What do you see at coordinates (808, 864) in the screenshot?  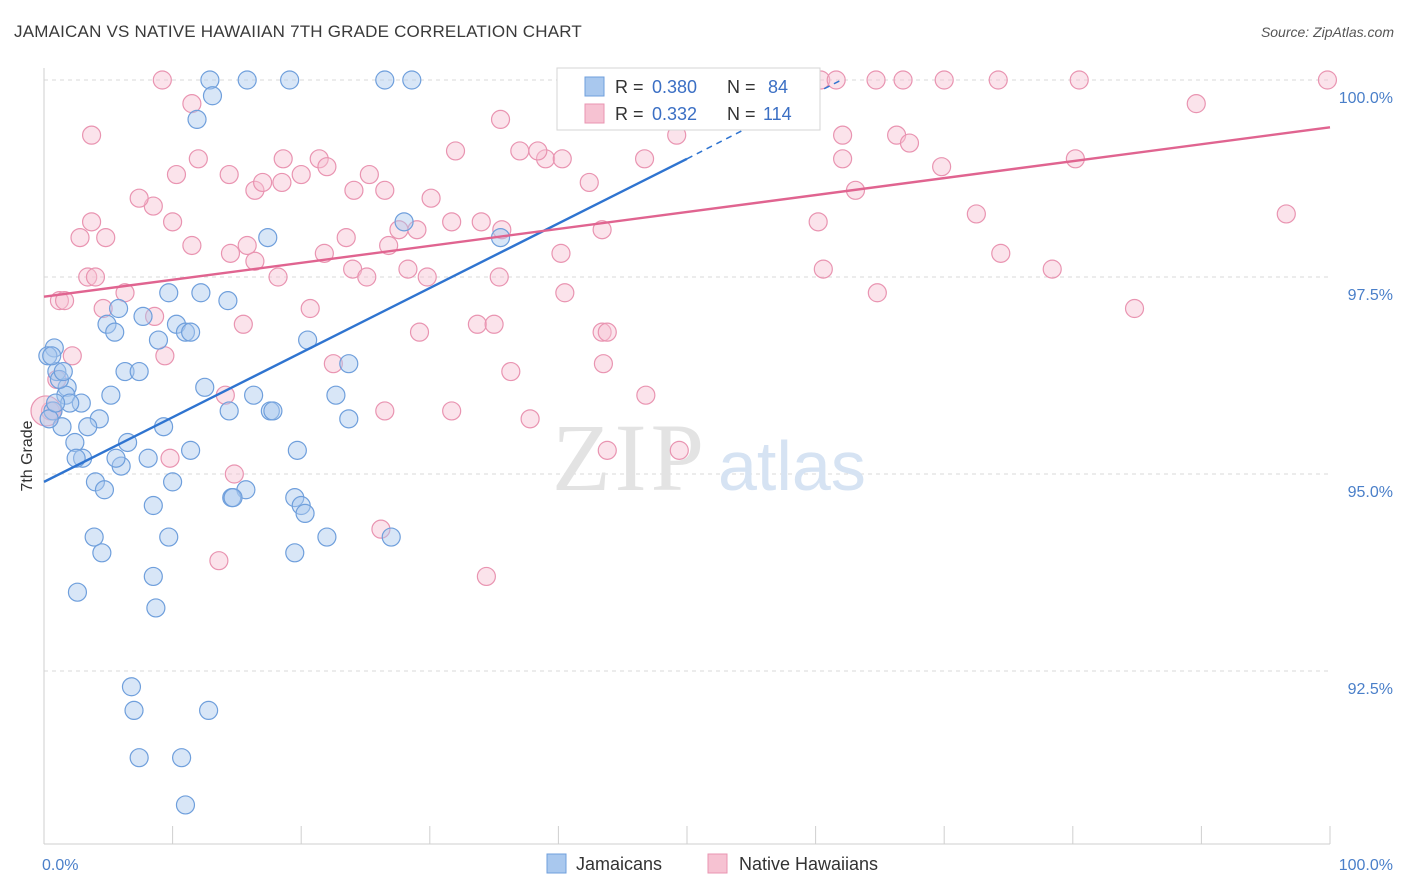 I see `bottom-legend-hawaiians: Native Hawaiians` at bounding box center [808, 864].